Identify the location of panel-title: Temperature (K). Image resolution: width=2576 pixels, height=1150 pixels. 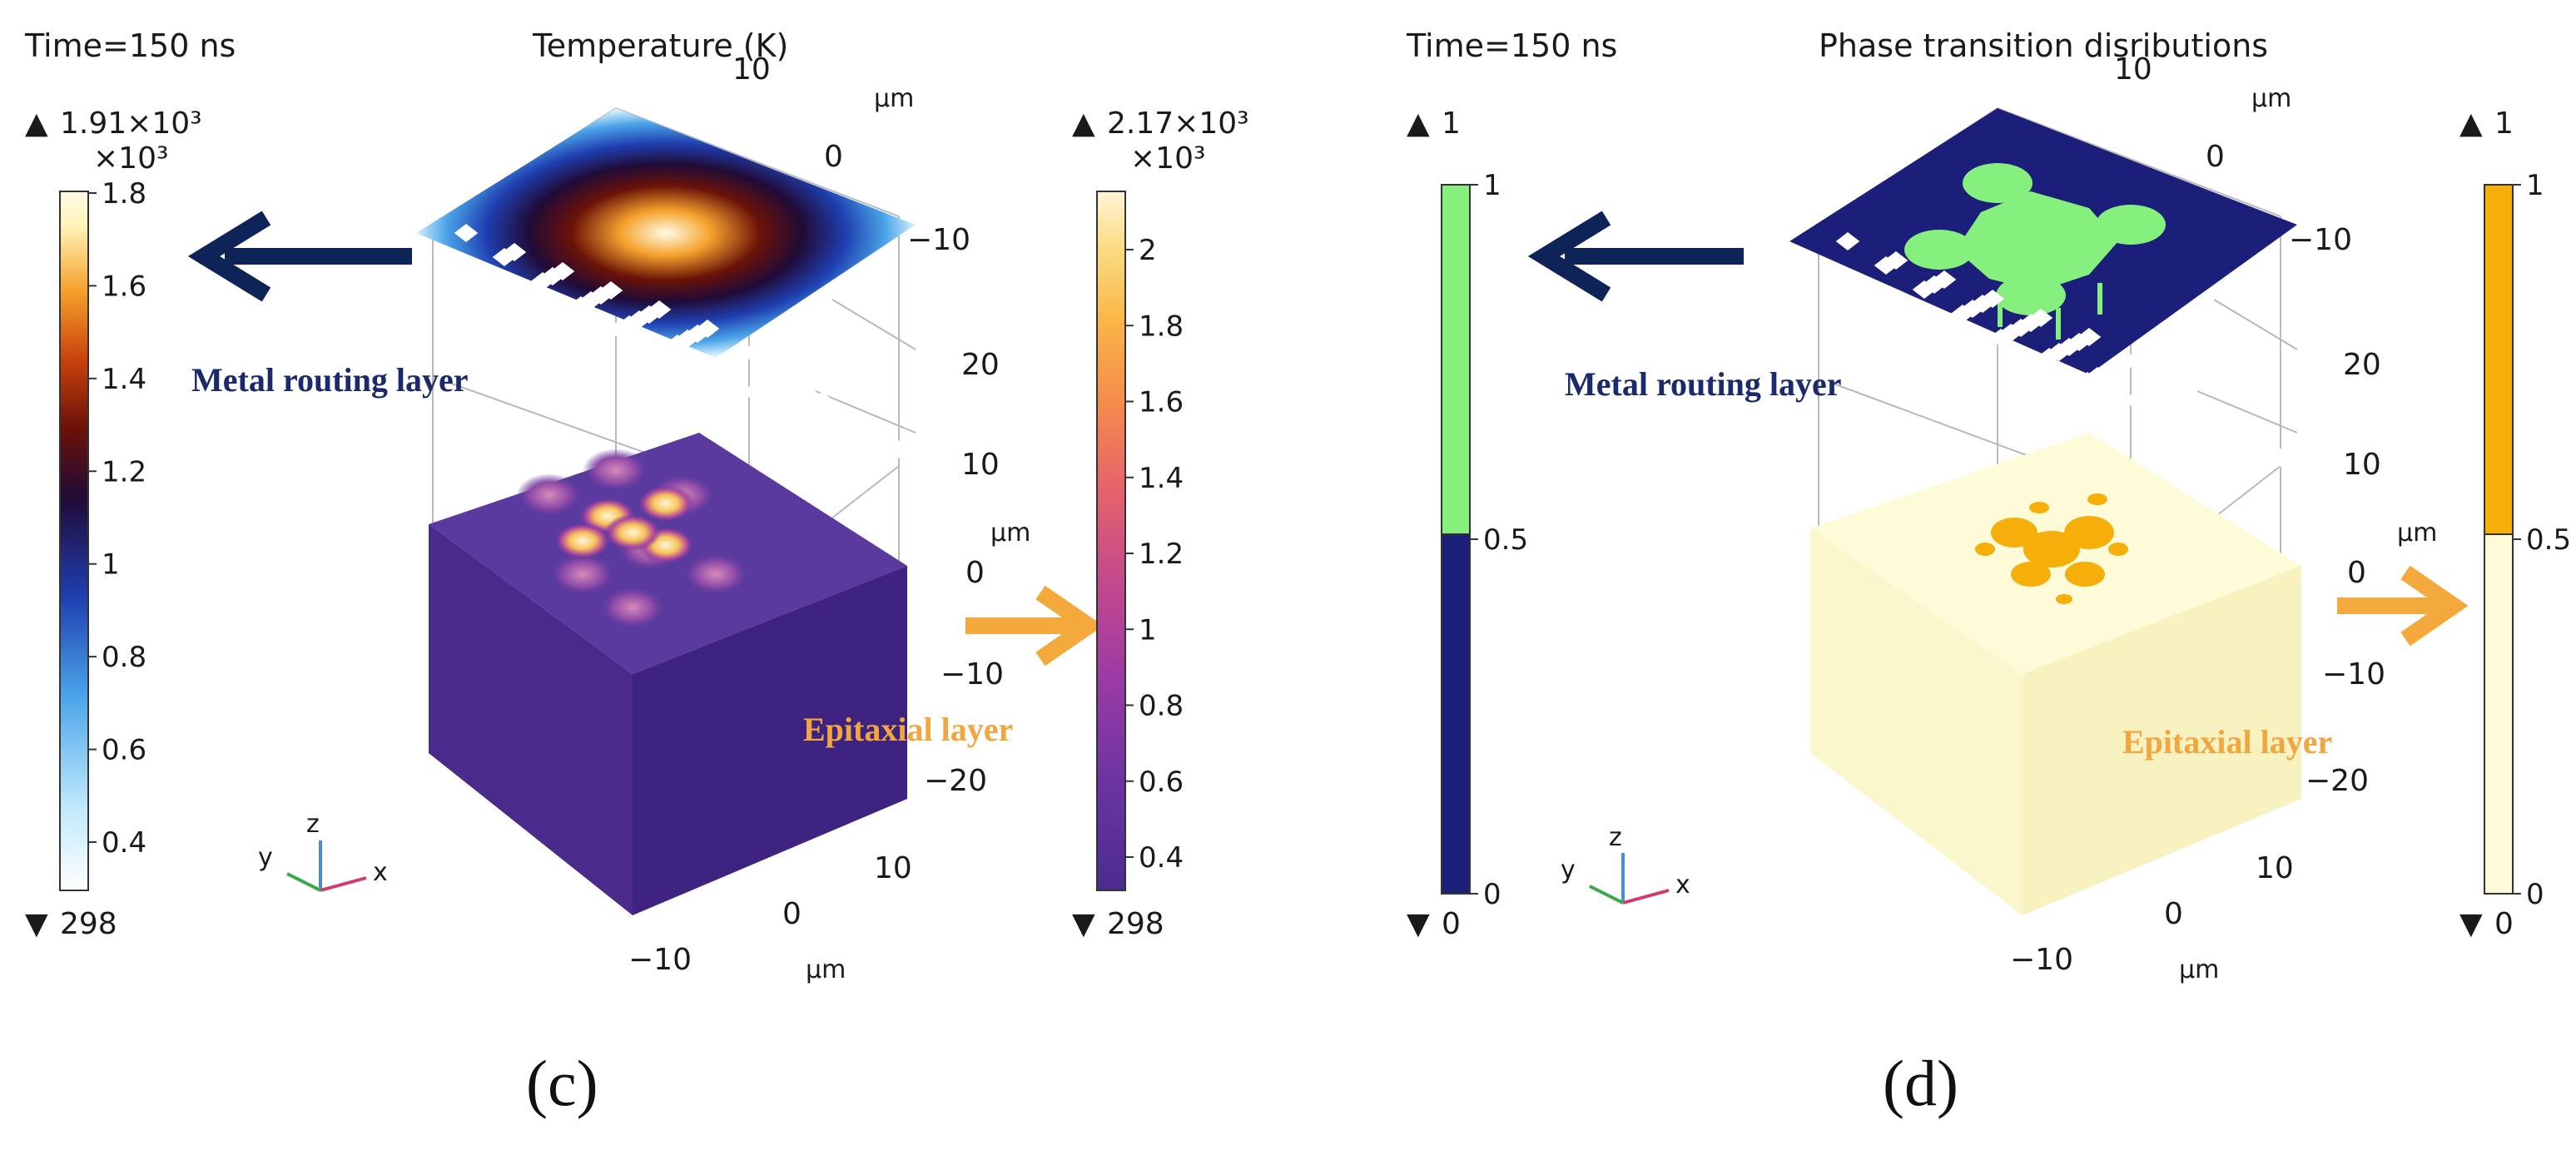
(660, 45).